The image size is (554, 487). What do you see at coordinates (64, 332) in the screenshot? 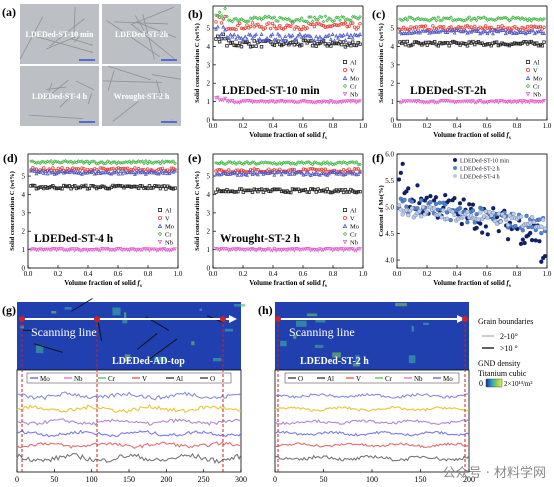
I see `scanning-line-label: Scanning line` at bounding box center [64, 332].